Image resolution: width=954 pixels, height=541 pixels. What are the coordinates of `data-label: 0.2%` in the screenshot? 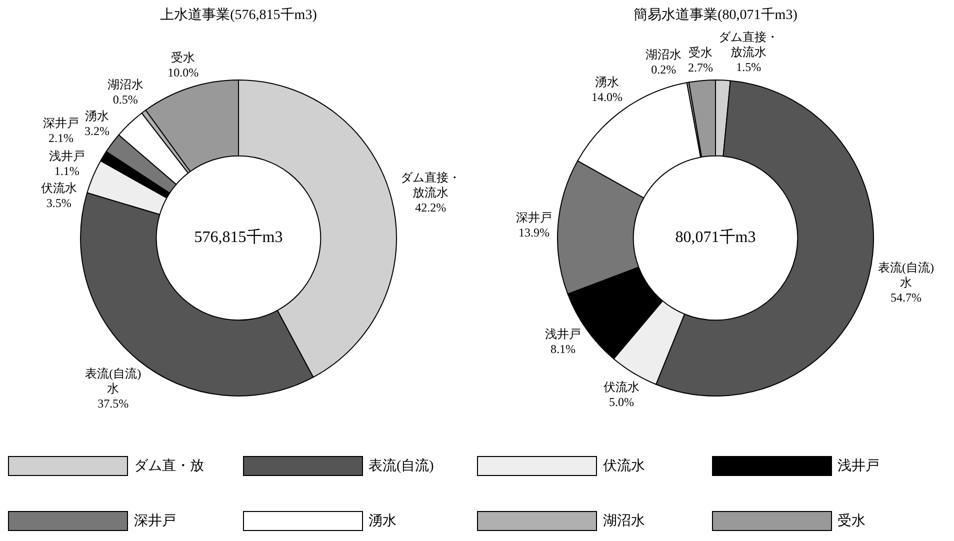 It's located at (663, 69).